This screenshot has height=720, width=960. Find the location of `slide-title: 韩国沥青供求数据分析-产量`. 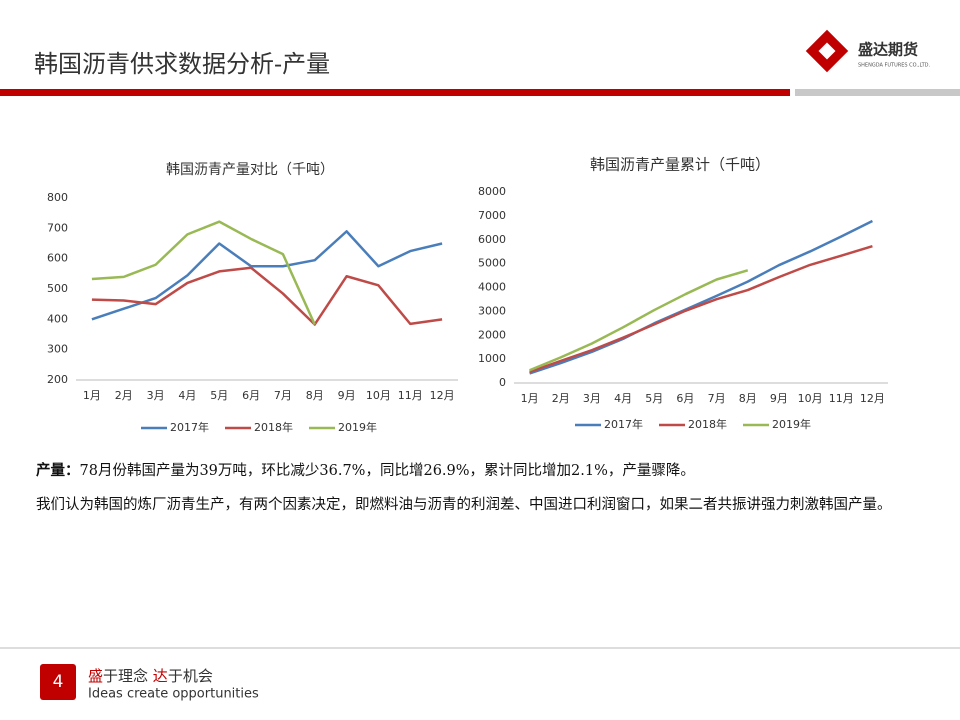

slide-title: 韩国沥青供求数据分析-产量 is located at coordinates (182, 64).